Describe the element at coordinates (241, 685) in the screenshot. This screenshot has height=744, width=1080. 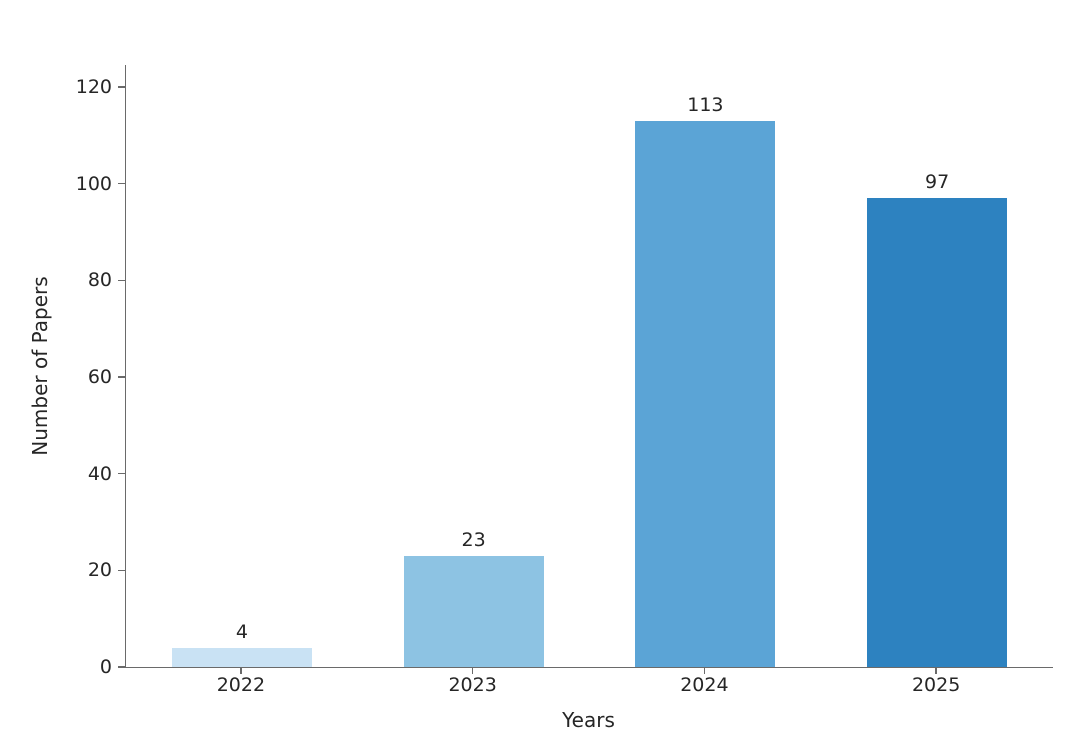
I see `x-tick-label-2022: 2022` at that location.